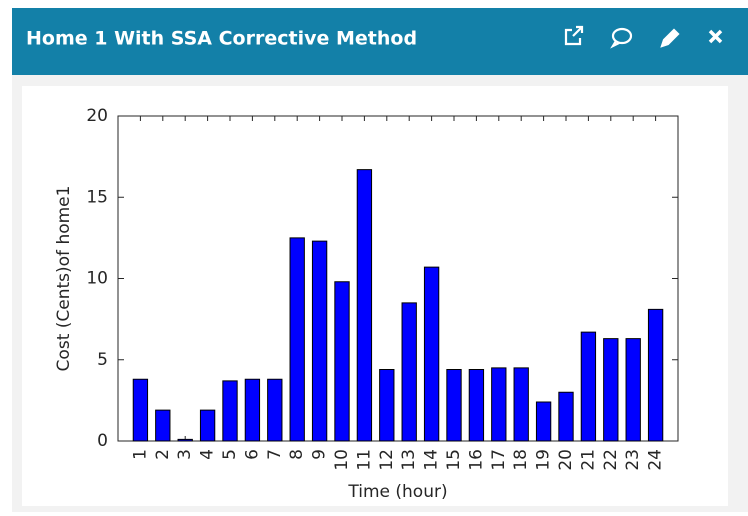 The width and height of the screenshot is (748, 516). I want to click on x-tick-label: 9, so click(320, 454).